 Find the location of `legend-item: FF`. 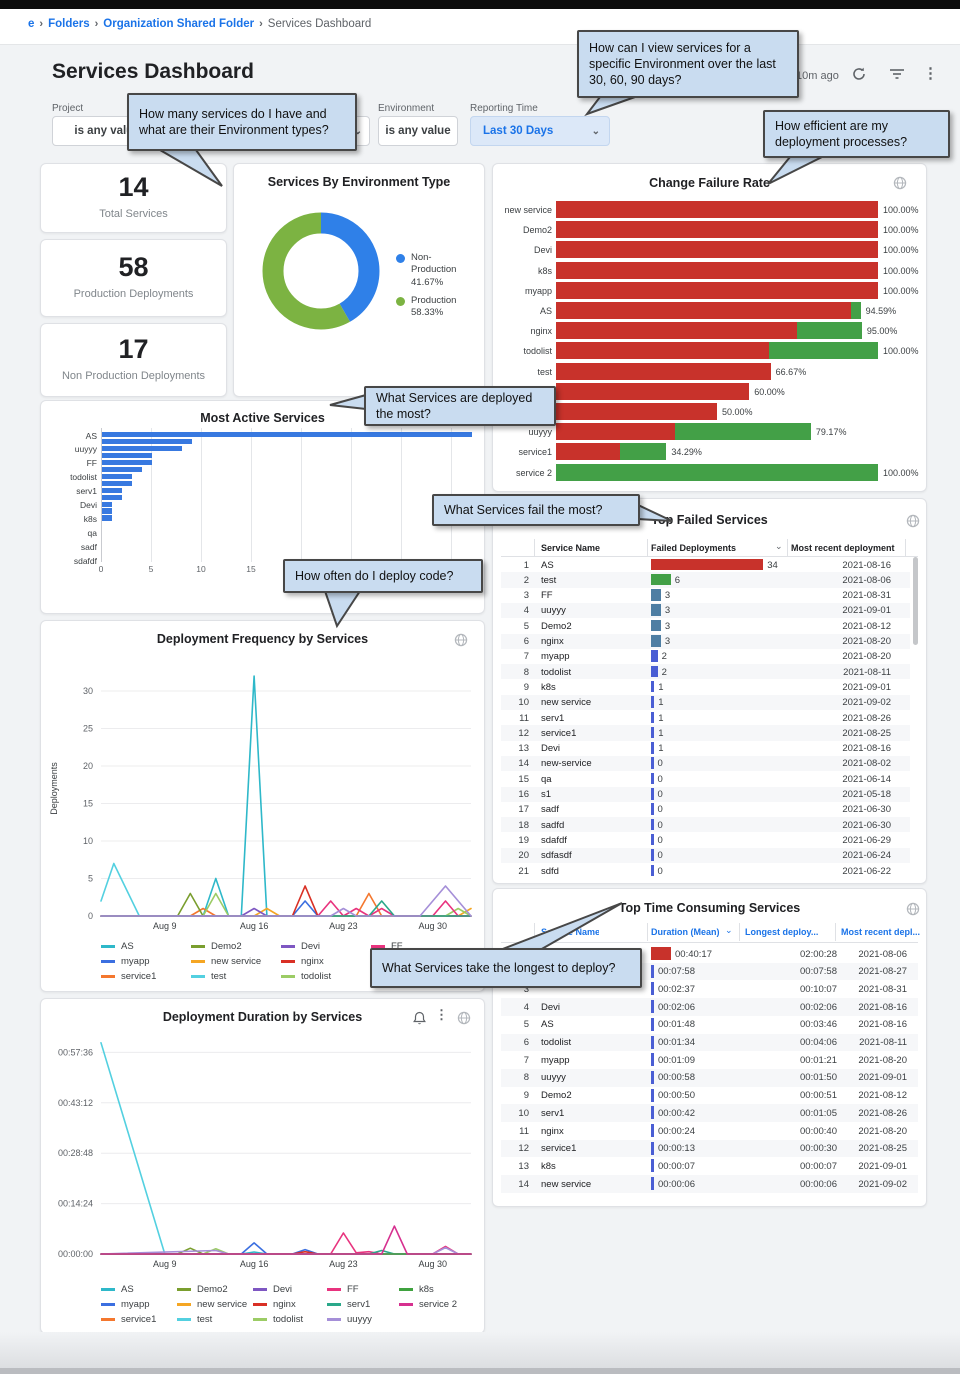

legend-item: FF is located at coordinates (343, 1289).